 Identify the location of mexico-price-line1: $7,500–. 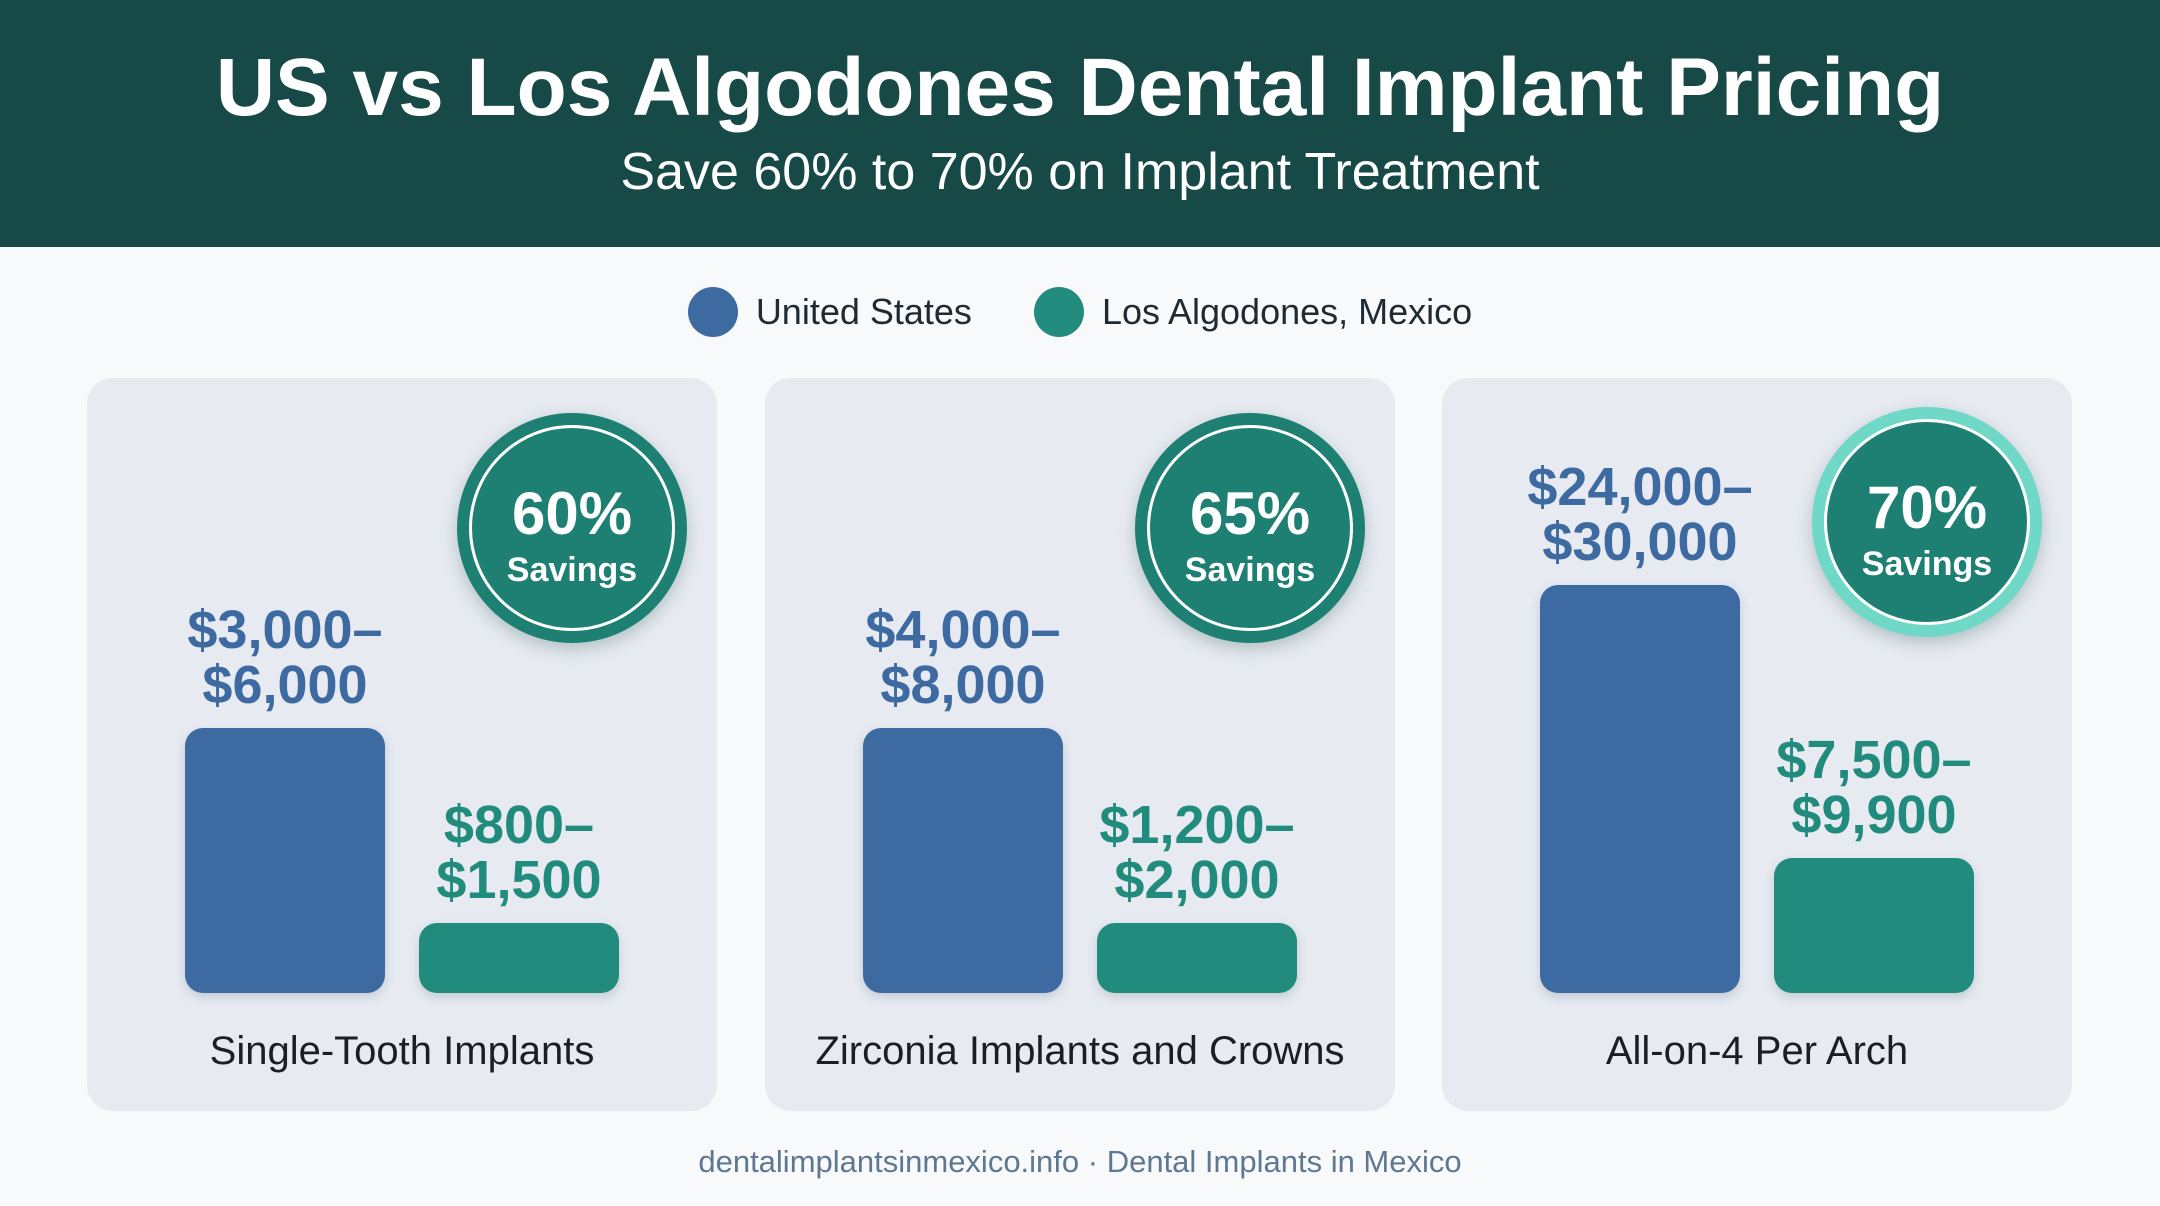
(1874, 760).